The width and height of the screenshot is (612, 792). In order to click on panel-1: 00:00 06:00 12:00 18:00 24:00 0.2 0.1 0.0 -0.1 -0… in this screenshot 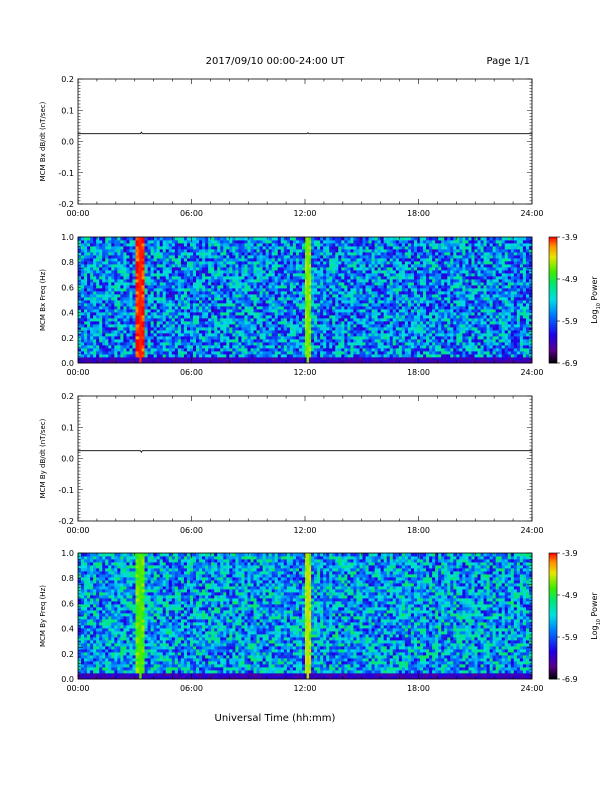, I will do `click(291, 146)`.